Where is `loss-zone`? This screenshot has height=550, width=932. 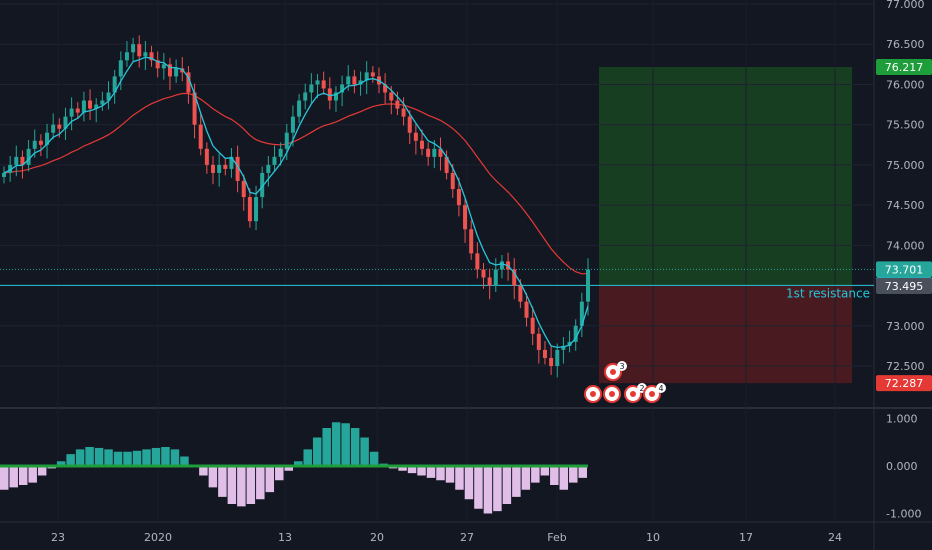 loss-zone is located at coordinates (725, 334).